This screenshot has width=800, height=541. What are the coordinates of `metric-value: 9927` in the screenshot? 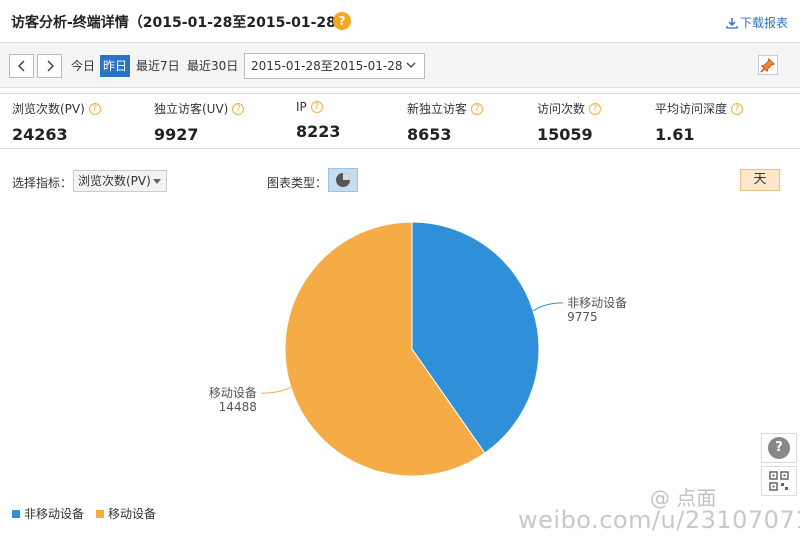 It's located at (176, 134).